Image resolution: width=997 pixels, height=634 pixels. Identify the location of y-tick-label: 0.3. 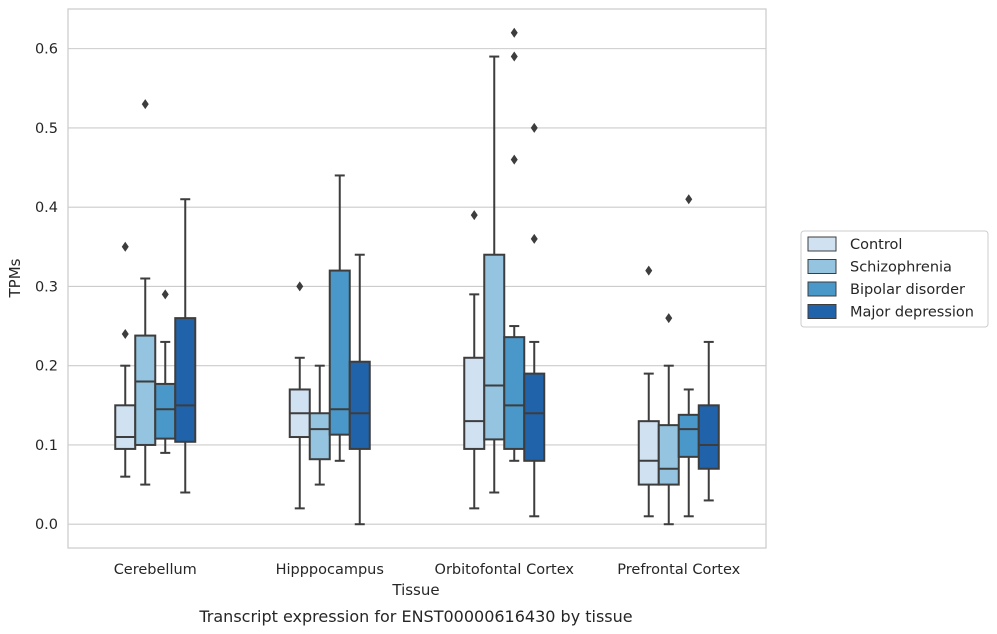
(46, 287).